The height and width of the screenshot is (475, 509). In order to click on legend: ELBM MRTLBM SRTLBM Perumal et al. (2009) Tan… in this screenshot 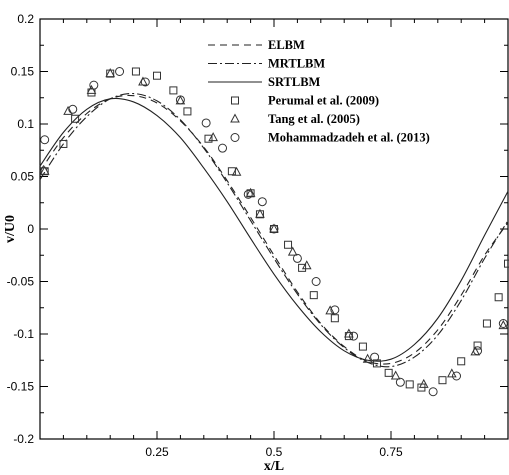, I will do `click(319, 91)`.